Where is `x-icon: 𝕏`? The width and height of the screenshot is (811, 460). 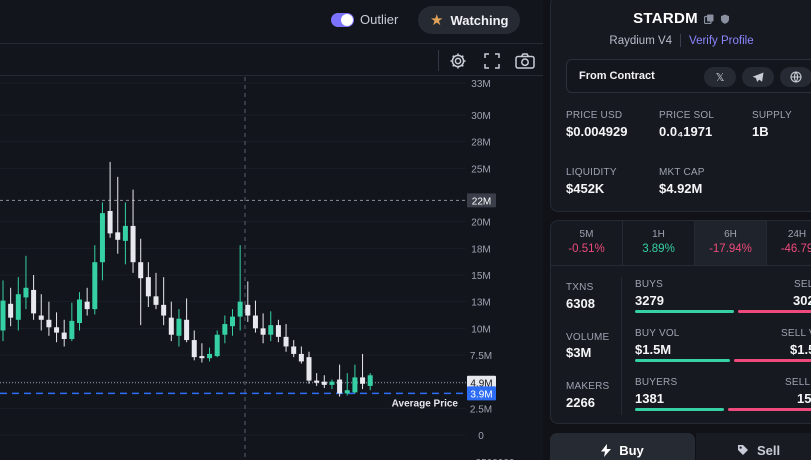
x-icon: 𝕏 is located at coordinates (720, 77).